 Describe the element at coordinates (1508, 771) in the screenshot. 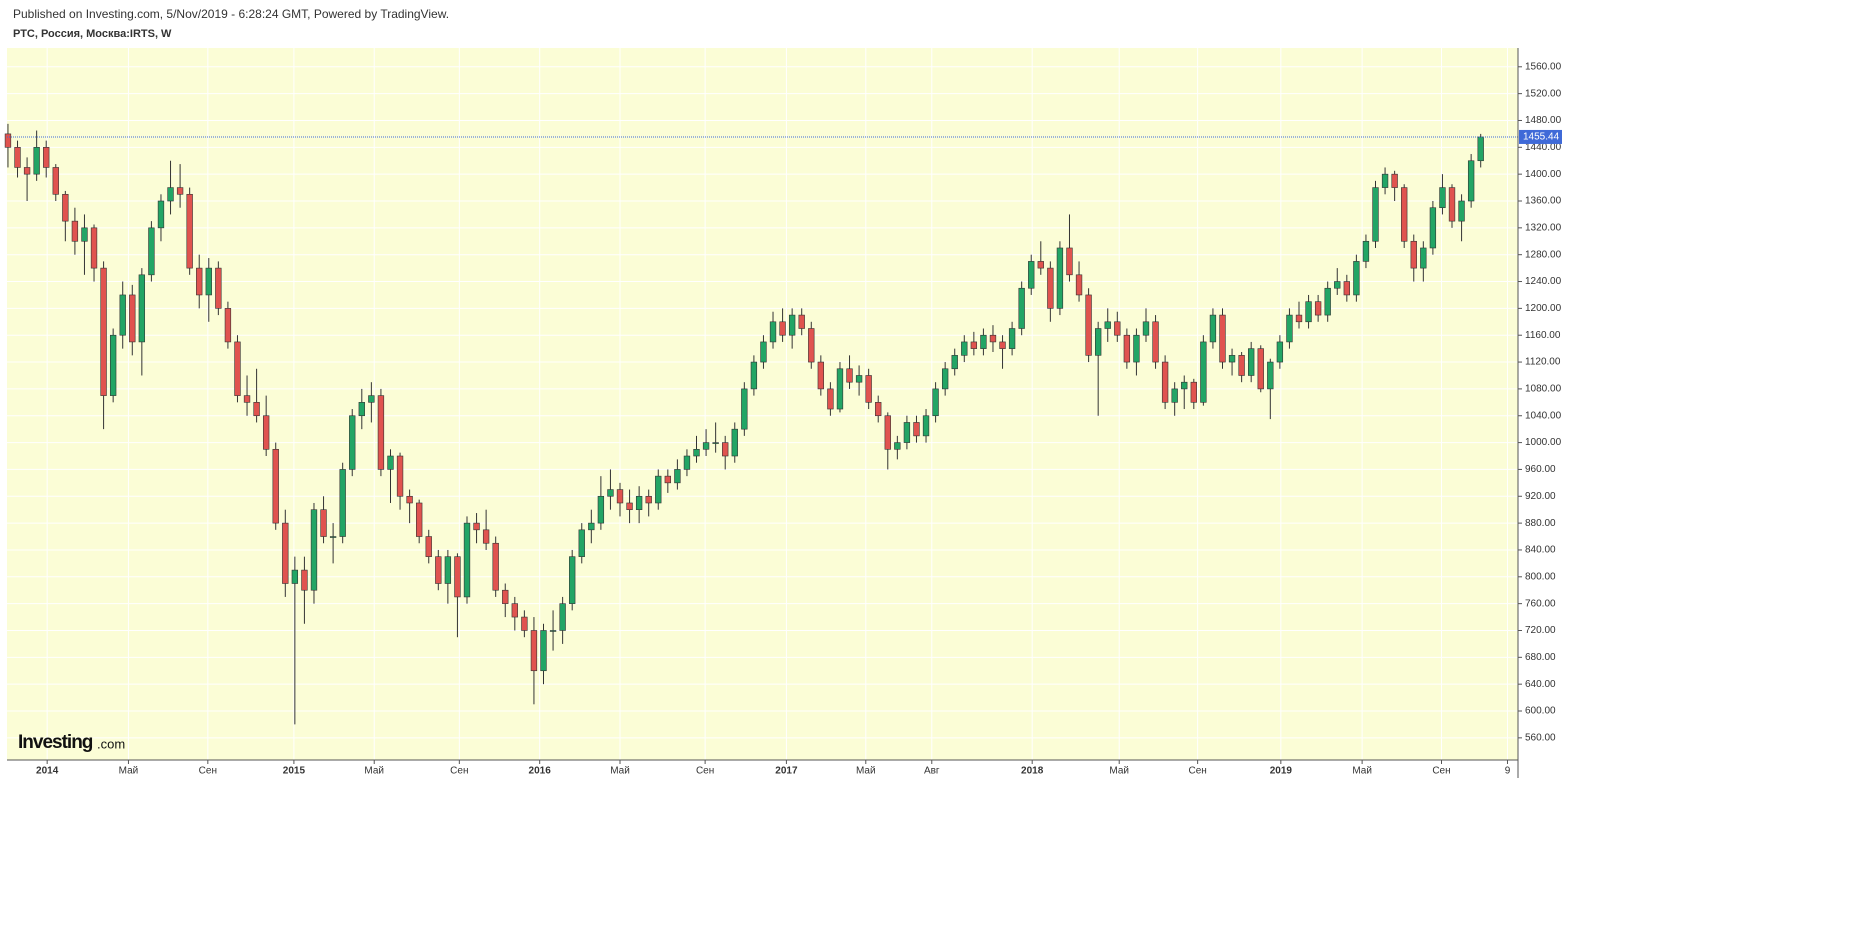

I see `x-tick-label: 9` at that location.